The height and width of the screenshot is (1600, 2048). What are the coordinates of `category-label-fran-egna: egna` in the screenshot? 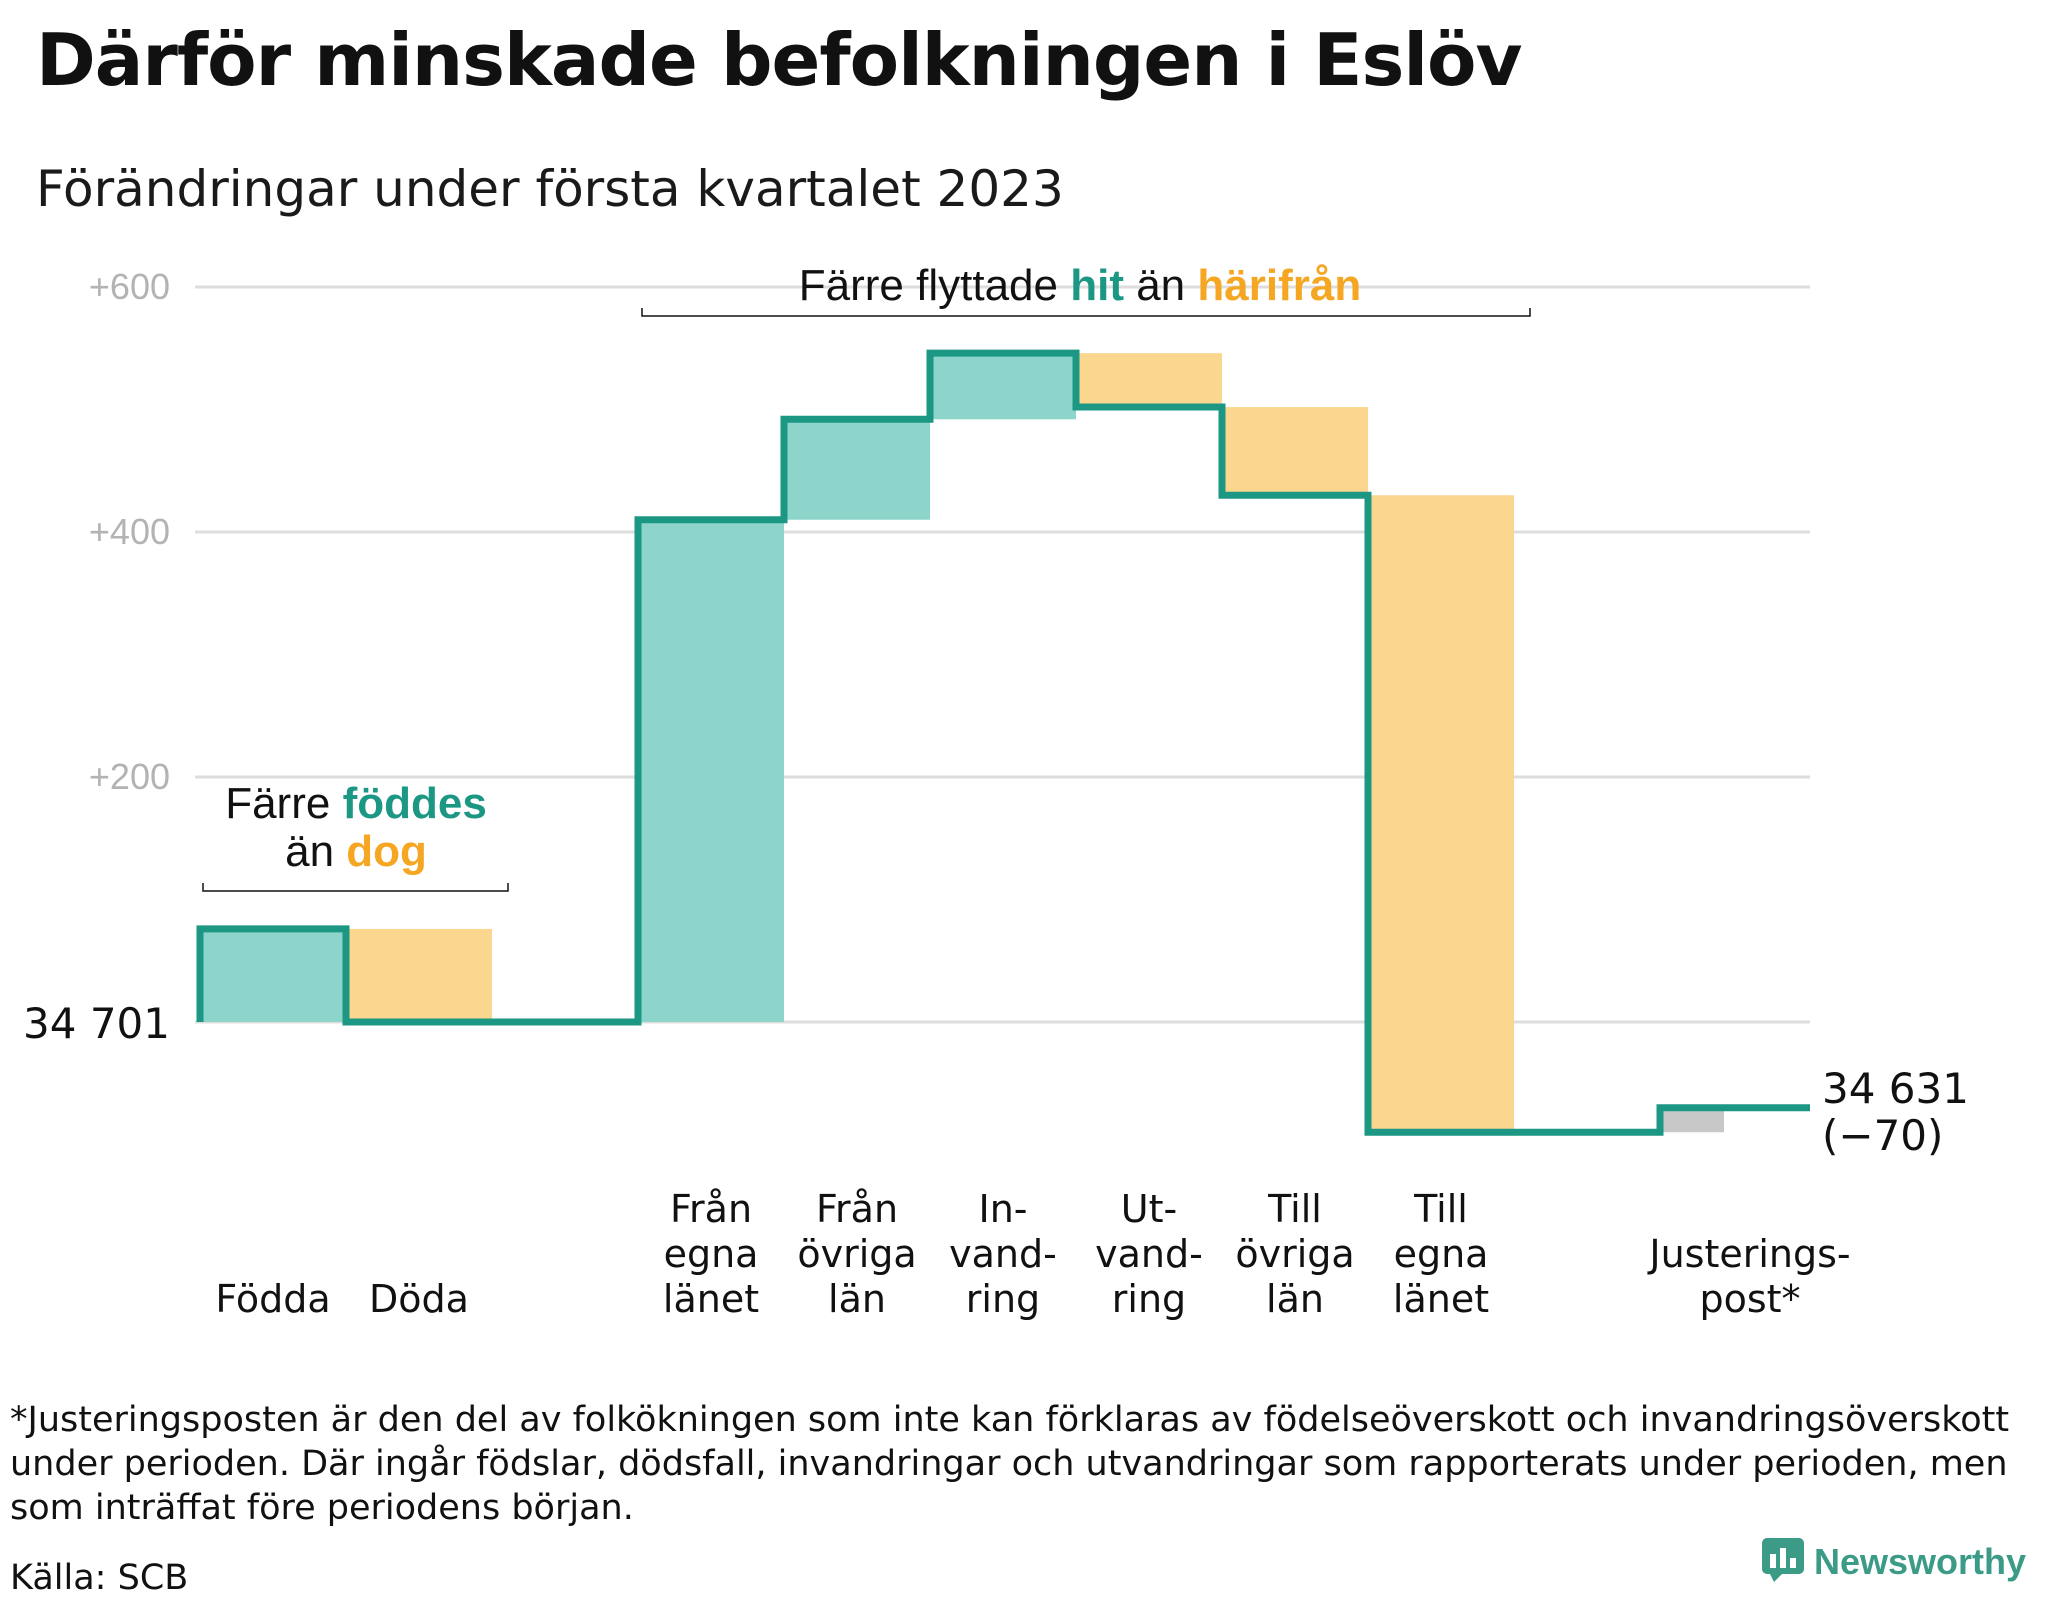 It's located at (711, 1254).